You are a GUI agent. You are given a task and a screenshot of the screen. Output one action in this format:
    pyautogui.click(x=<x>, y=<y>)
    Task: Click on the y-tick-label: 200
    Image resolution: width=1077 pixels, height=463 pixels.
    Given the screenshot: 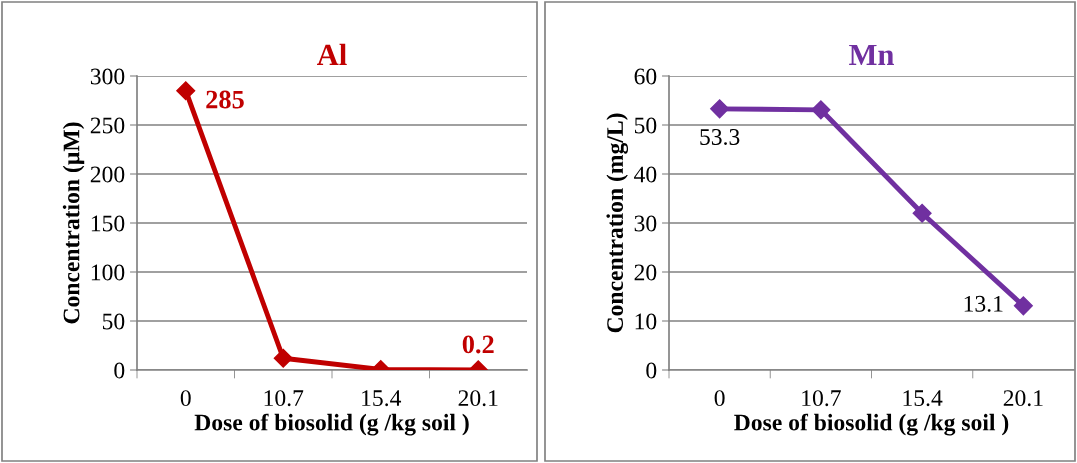 What is the action you would take?
    pyautogui.click(x=107, y=174)
    